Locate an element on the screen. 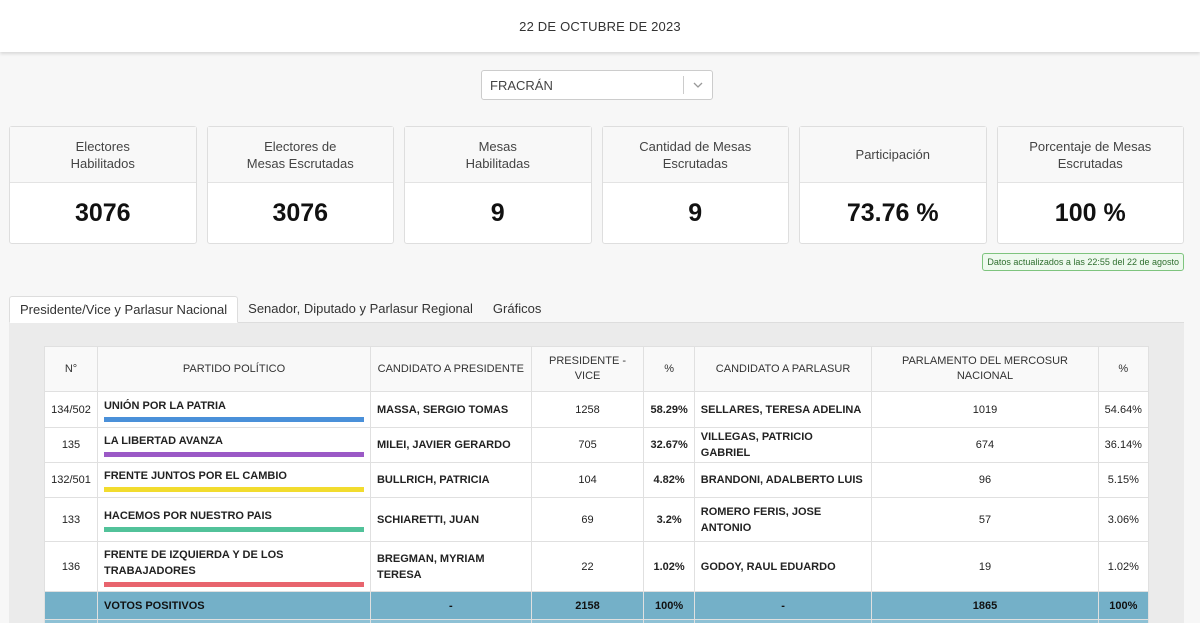 The height and width of the screenshot is (623, 1200). parlasur-pct: 5.15% is located at coordinates (1123, 480).